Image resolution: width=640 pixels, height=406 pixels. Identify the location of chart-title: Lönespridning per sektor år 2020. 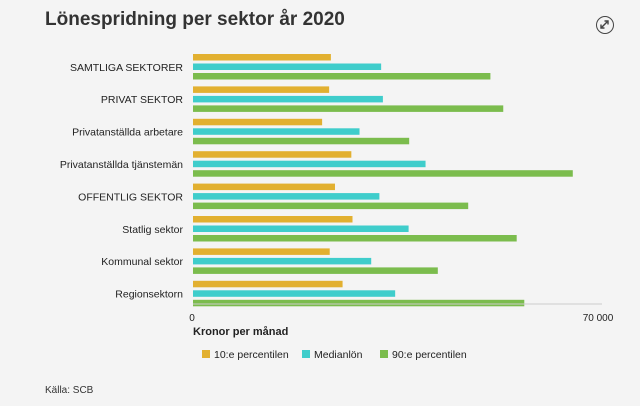
(195, 19).